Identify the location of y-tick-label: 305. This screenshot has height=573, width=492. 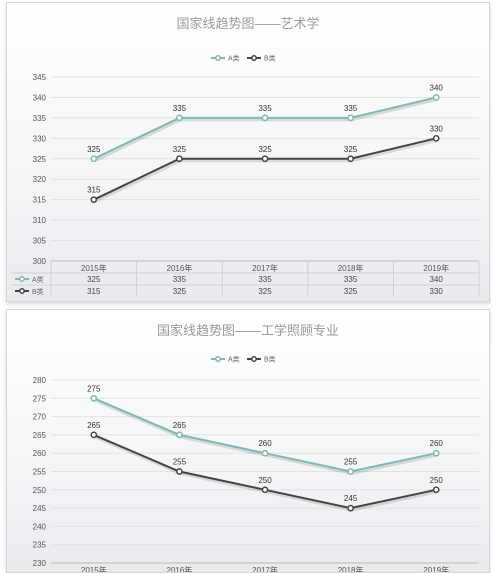
(40, 241).